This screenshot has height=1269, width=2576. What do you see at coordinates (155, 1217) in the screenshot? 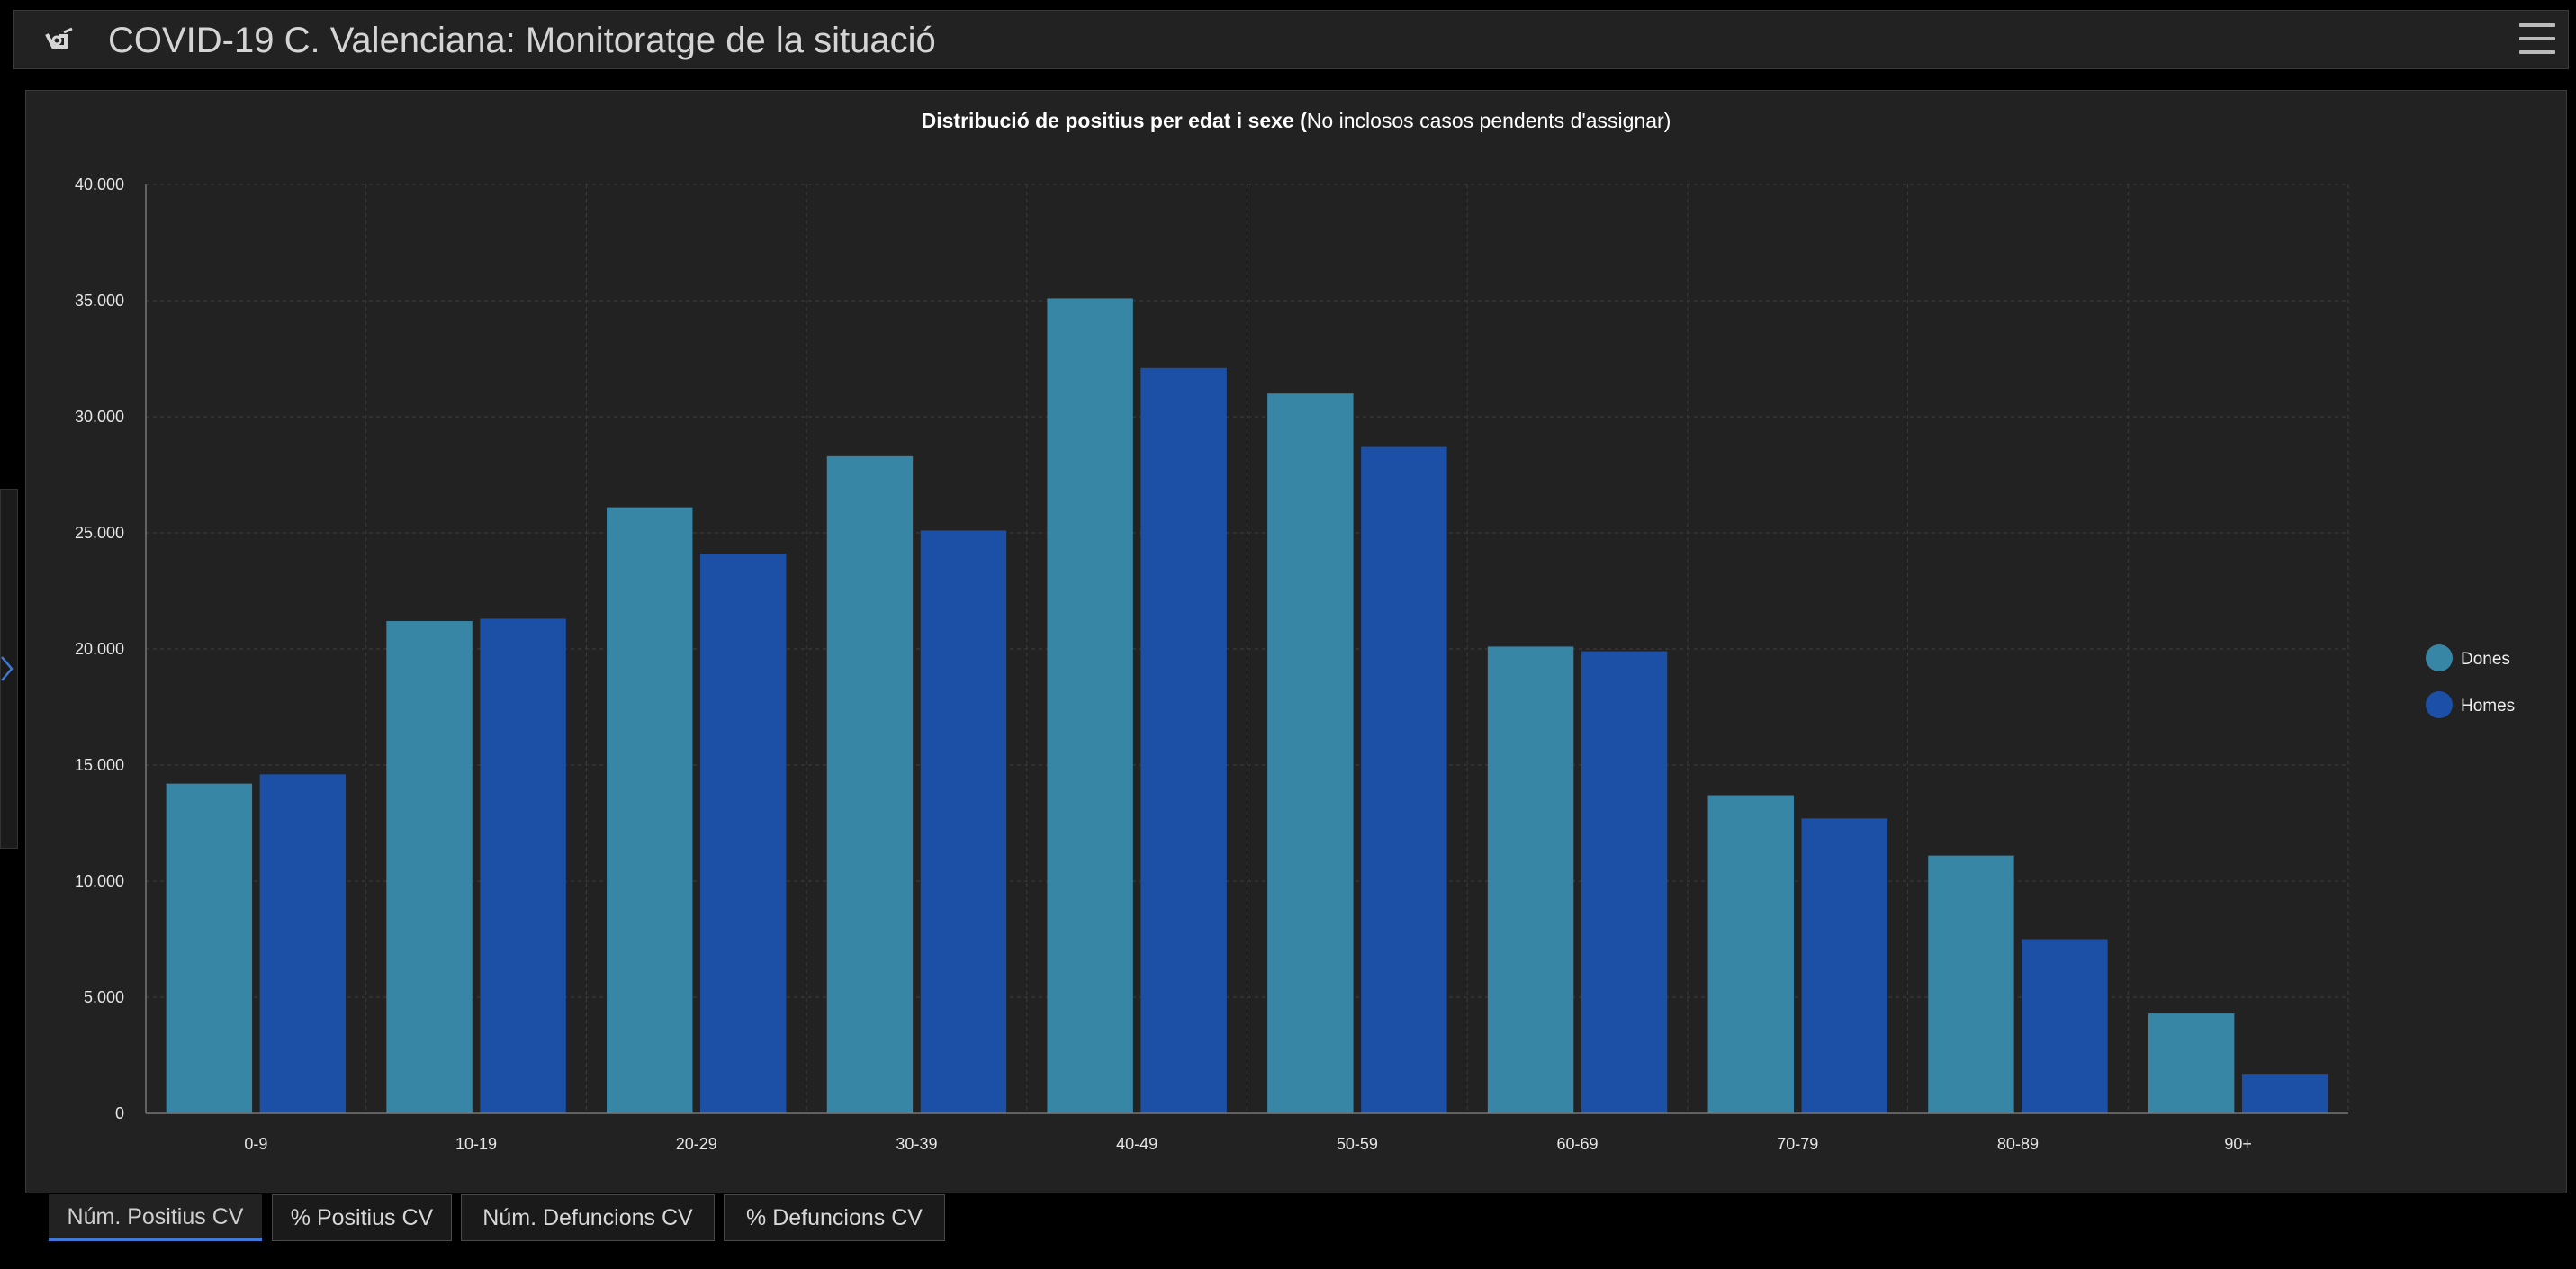
I see `tab-num-positius: Núm. Positius CV` at bounding box center [155, 1217].